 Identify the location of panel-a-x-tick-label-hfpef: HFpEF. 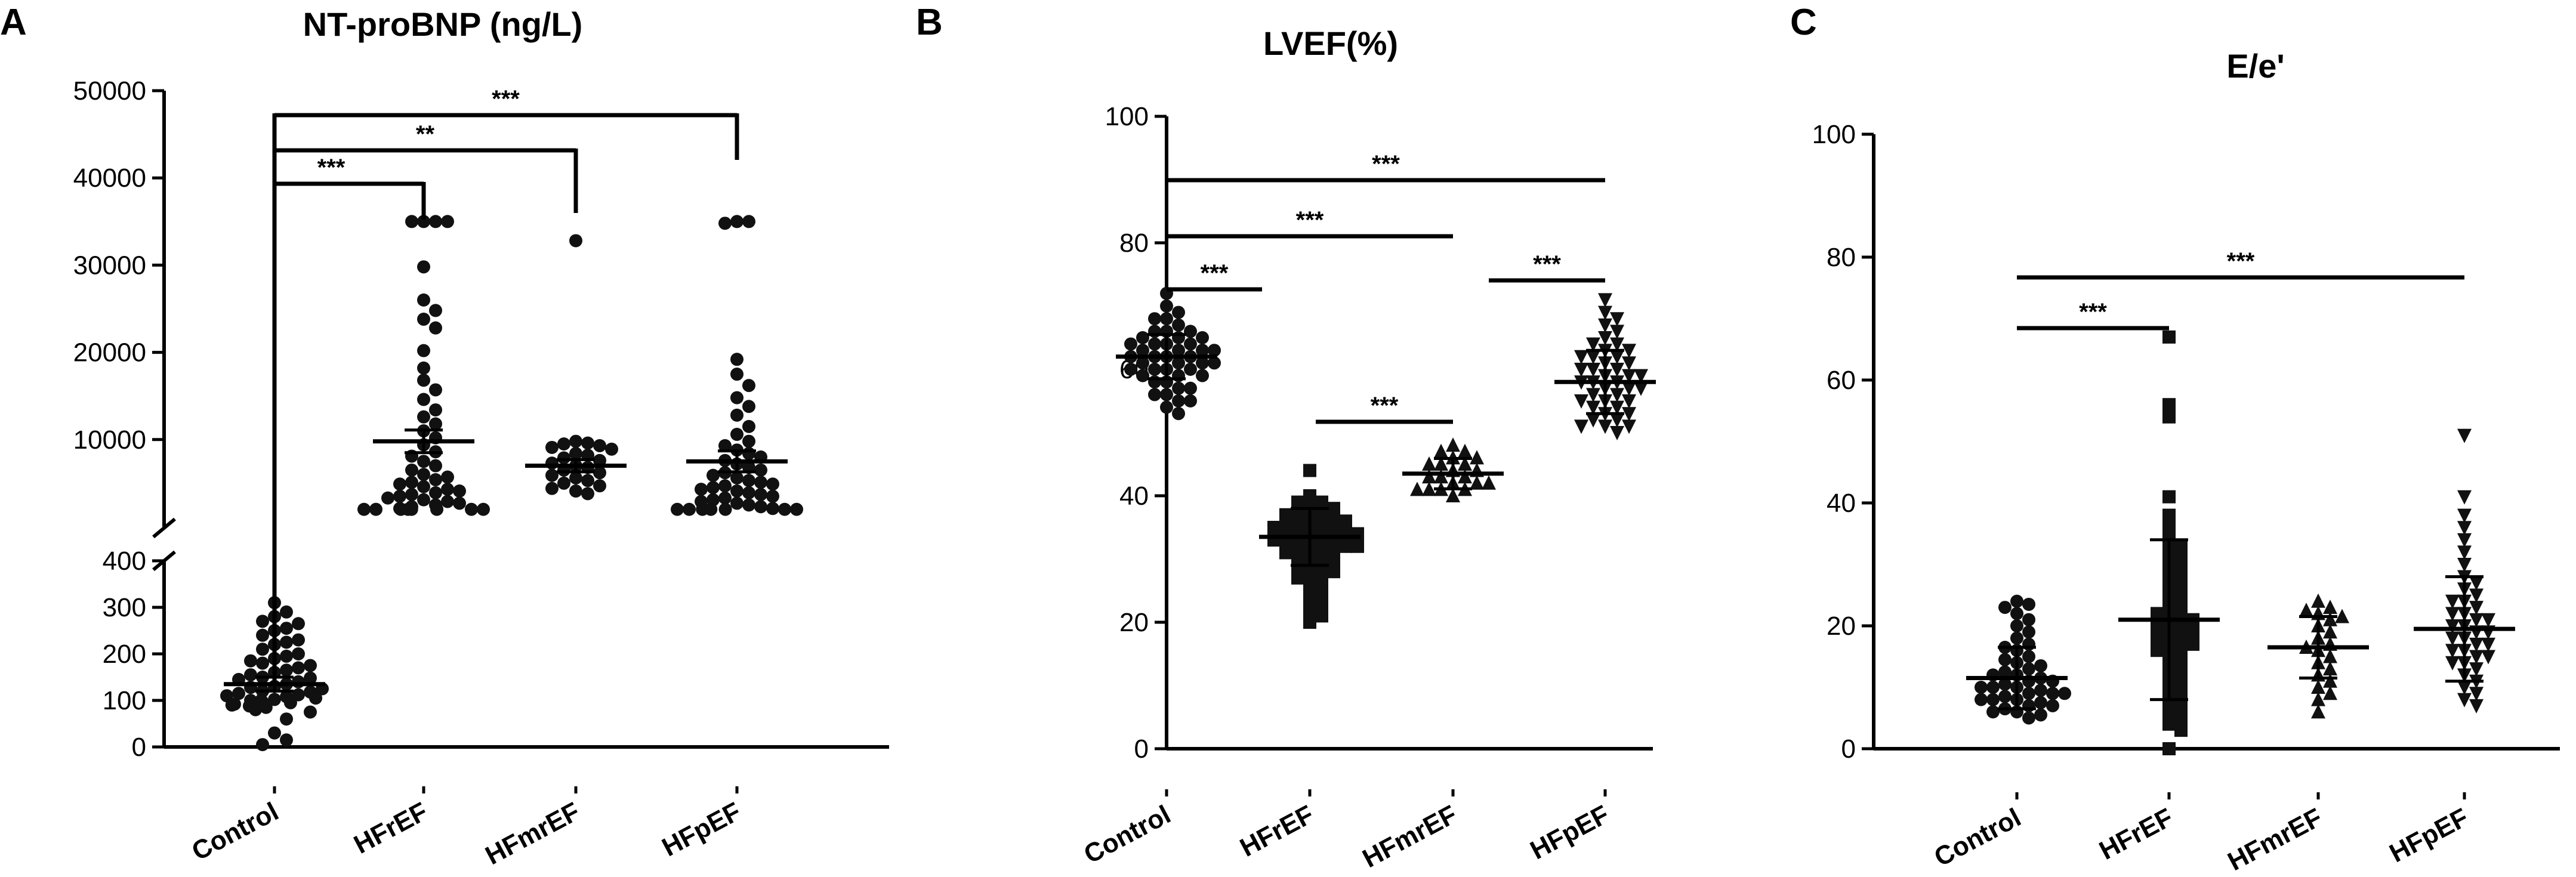
(702, 830).